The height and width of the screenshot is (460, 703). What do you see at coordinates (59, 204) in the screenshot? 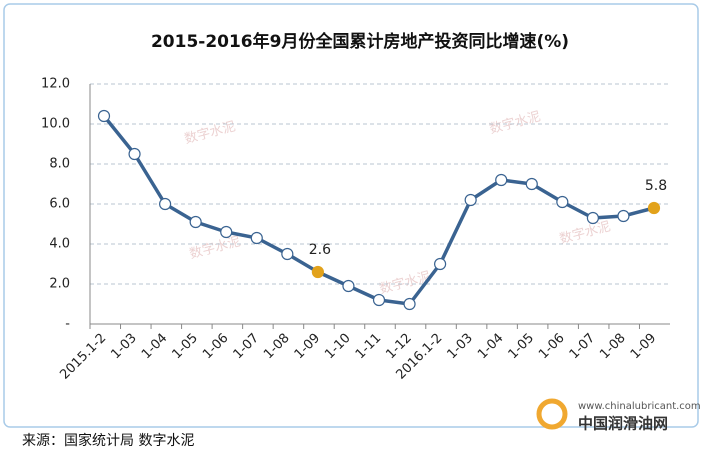
I see `y-tick-label: 6.0` at bounding box center [59, 204].